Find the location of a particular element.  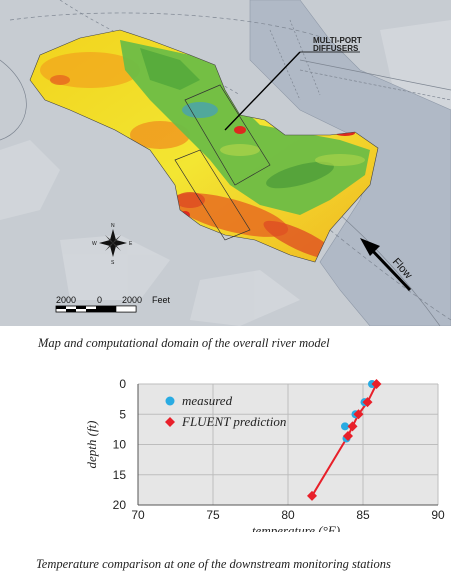

compass-w: W is located at coordinates (94, 244).